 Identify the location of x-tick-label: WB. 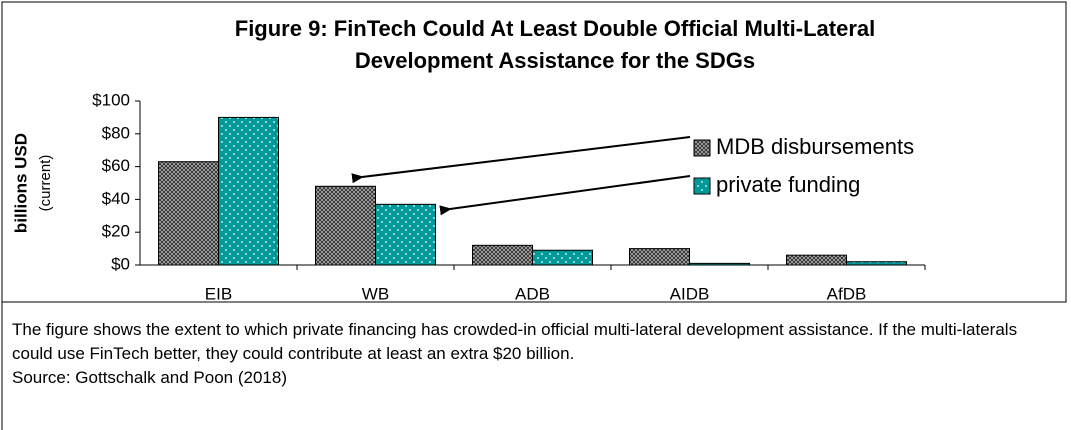
(375, 293).